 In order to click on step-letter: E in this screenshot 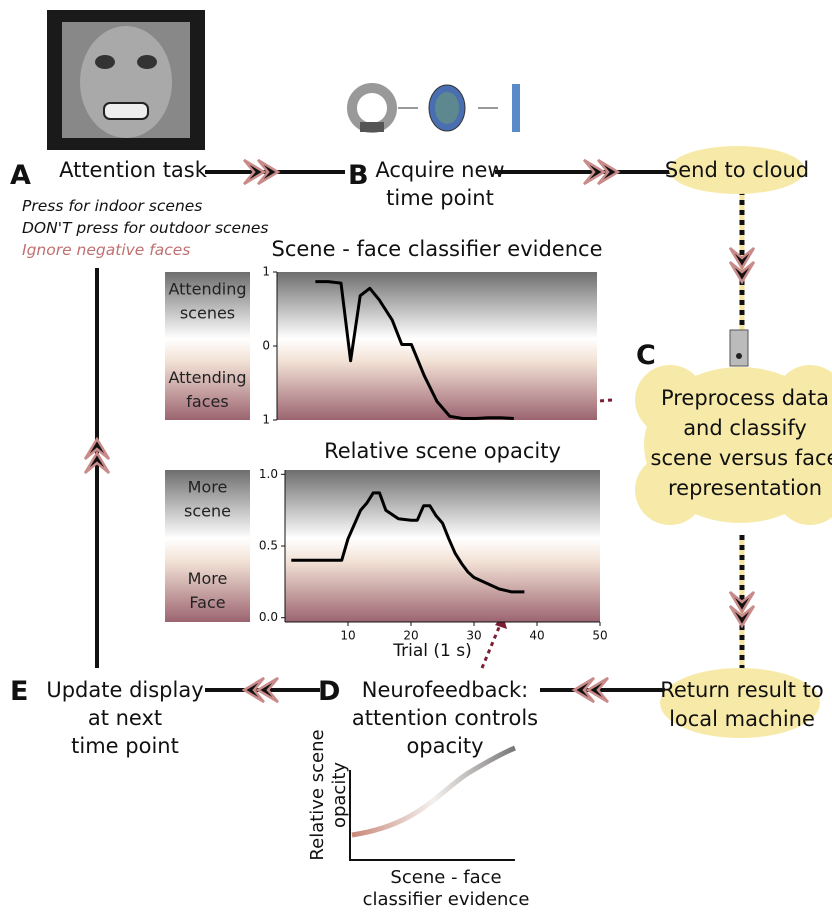, I will do `click(19, 691)`.